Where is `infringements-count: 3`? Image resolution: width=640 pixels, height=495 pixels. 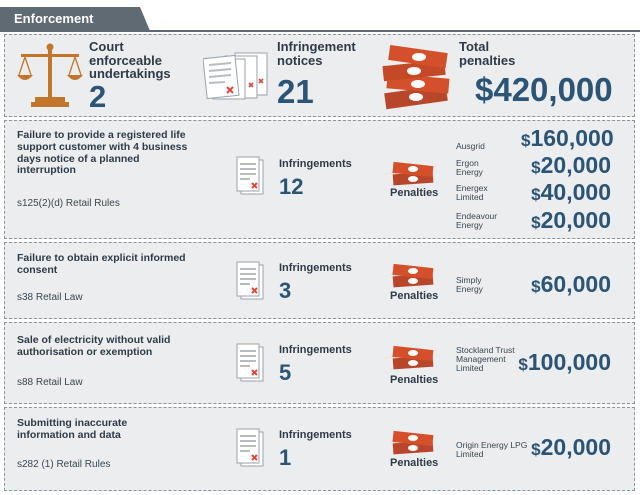 infringements-count: 3 is located at coordinates (285, 290).